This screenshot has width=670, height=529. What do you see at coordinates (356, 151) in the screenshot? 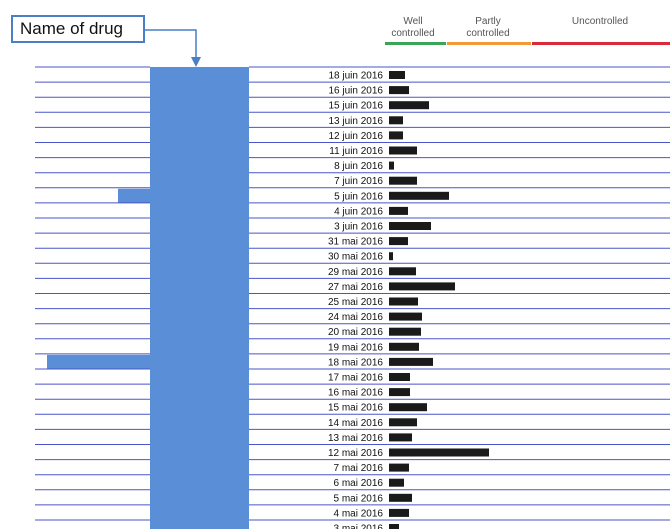
I see `date-label: 11 juin 2016` at bounding box center [356, 151].